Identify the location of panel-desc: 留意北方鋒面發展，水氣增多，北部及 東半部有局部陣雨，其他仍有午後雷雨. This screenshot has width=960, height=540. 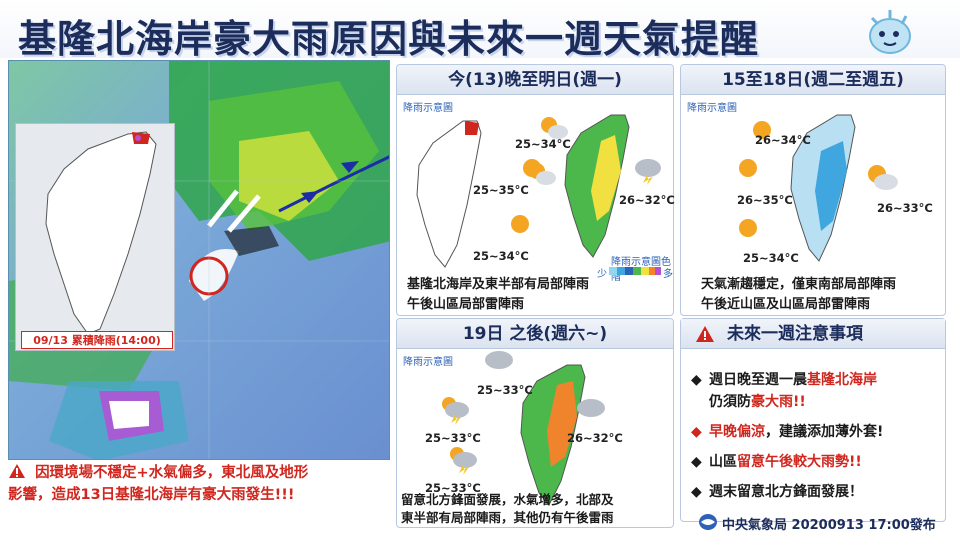
(537, 509).